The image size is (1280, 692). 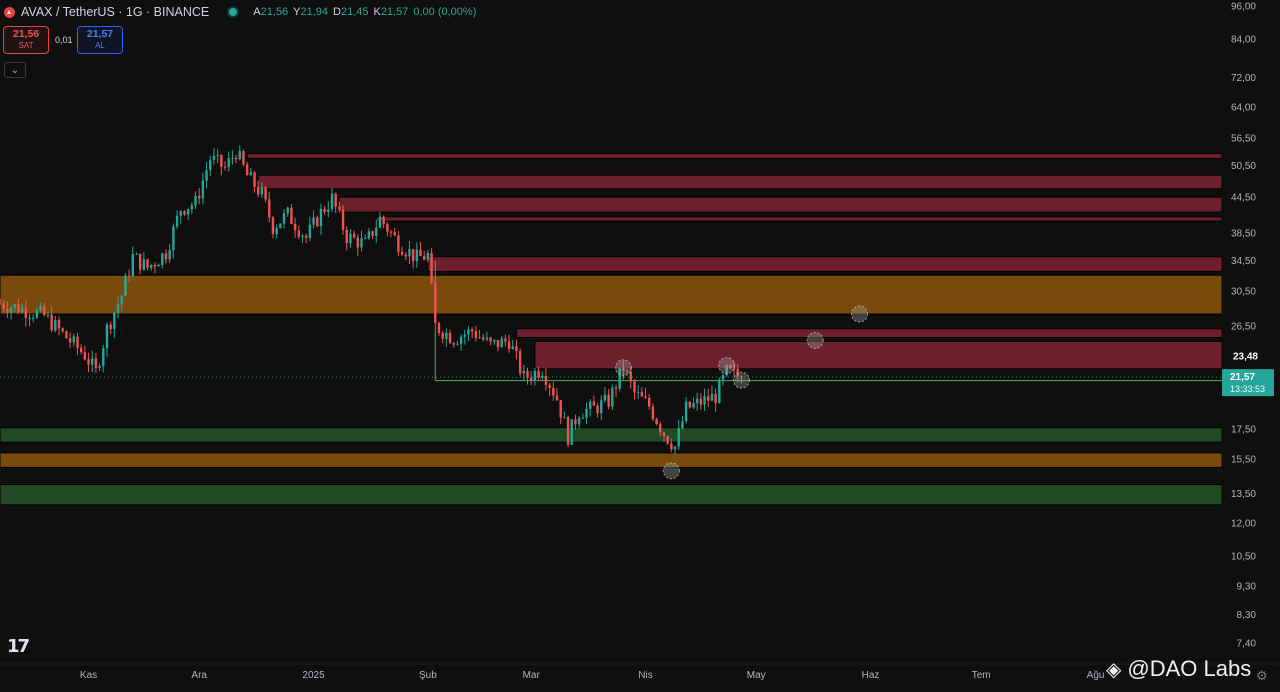 I want to click on chevron-down-icon: ⌄, so click(x=15, y=70).